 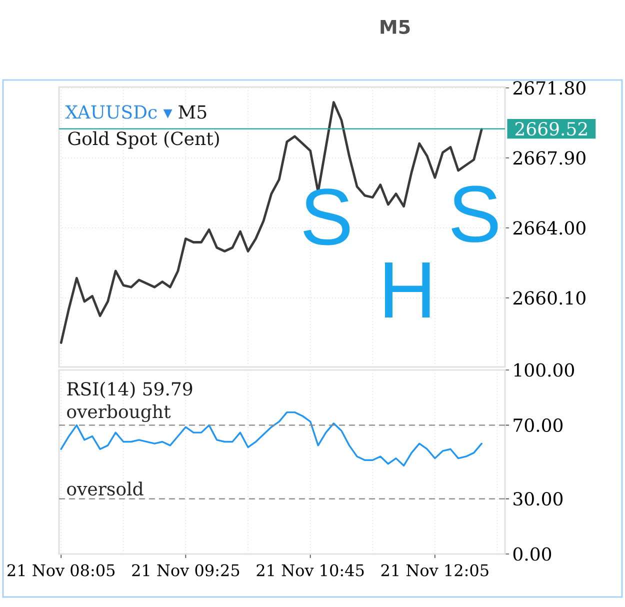 I want to click on text: RSI(14) 59.79, so click(x=129, y=390).